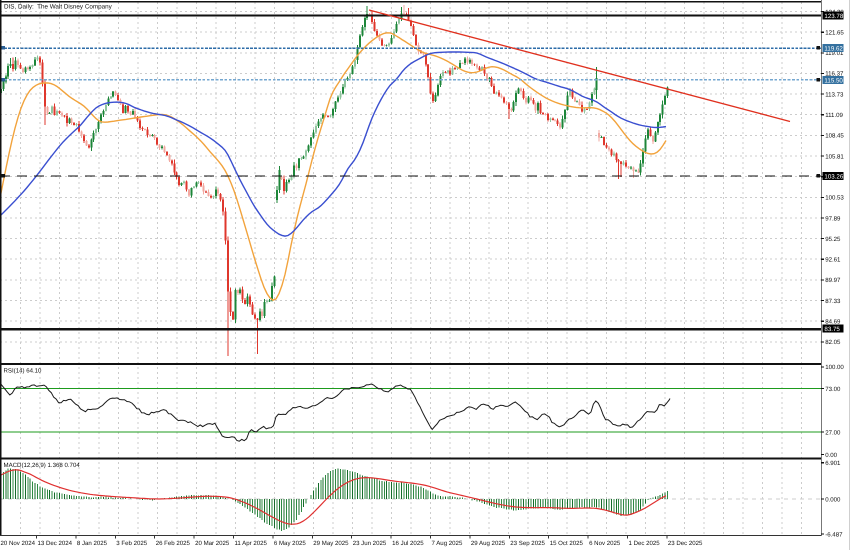 The width and height of the screenshot is (850, 555). What do you see at coordinates (58, 7) in the screenshot?
I see `svg-text:DIS, Daily: The Walt Disney C: DIS, Daily: The Walt Disney Company` at bounding box center [58, 7].